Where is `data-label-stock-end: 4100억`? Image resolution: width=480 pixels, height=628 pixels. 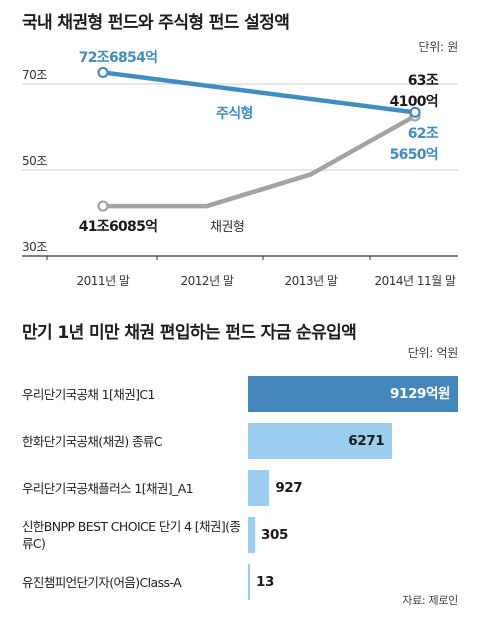 data-label-stock-end: 4100억 is located at coordinates (414, 102).